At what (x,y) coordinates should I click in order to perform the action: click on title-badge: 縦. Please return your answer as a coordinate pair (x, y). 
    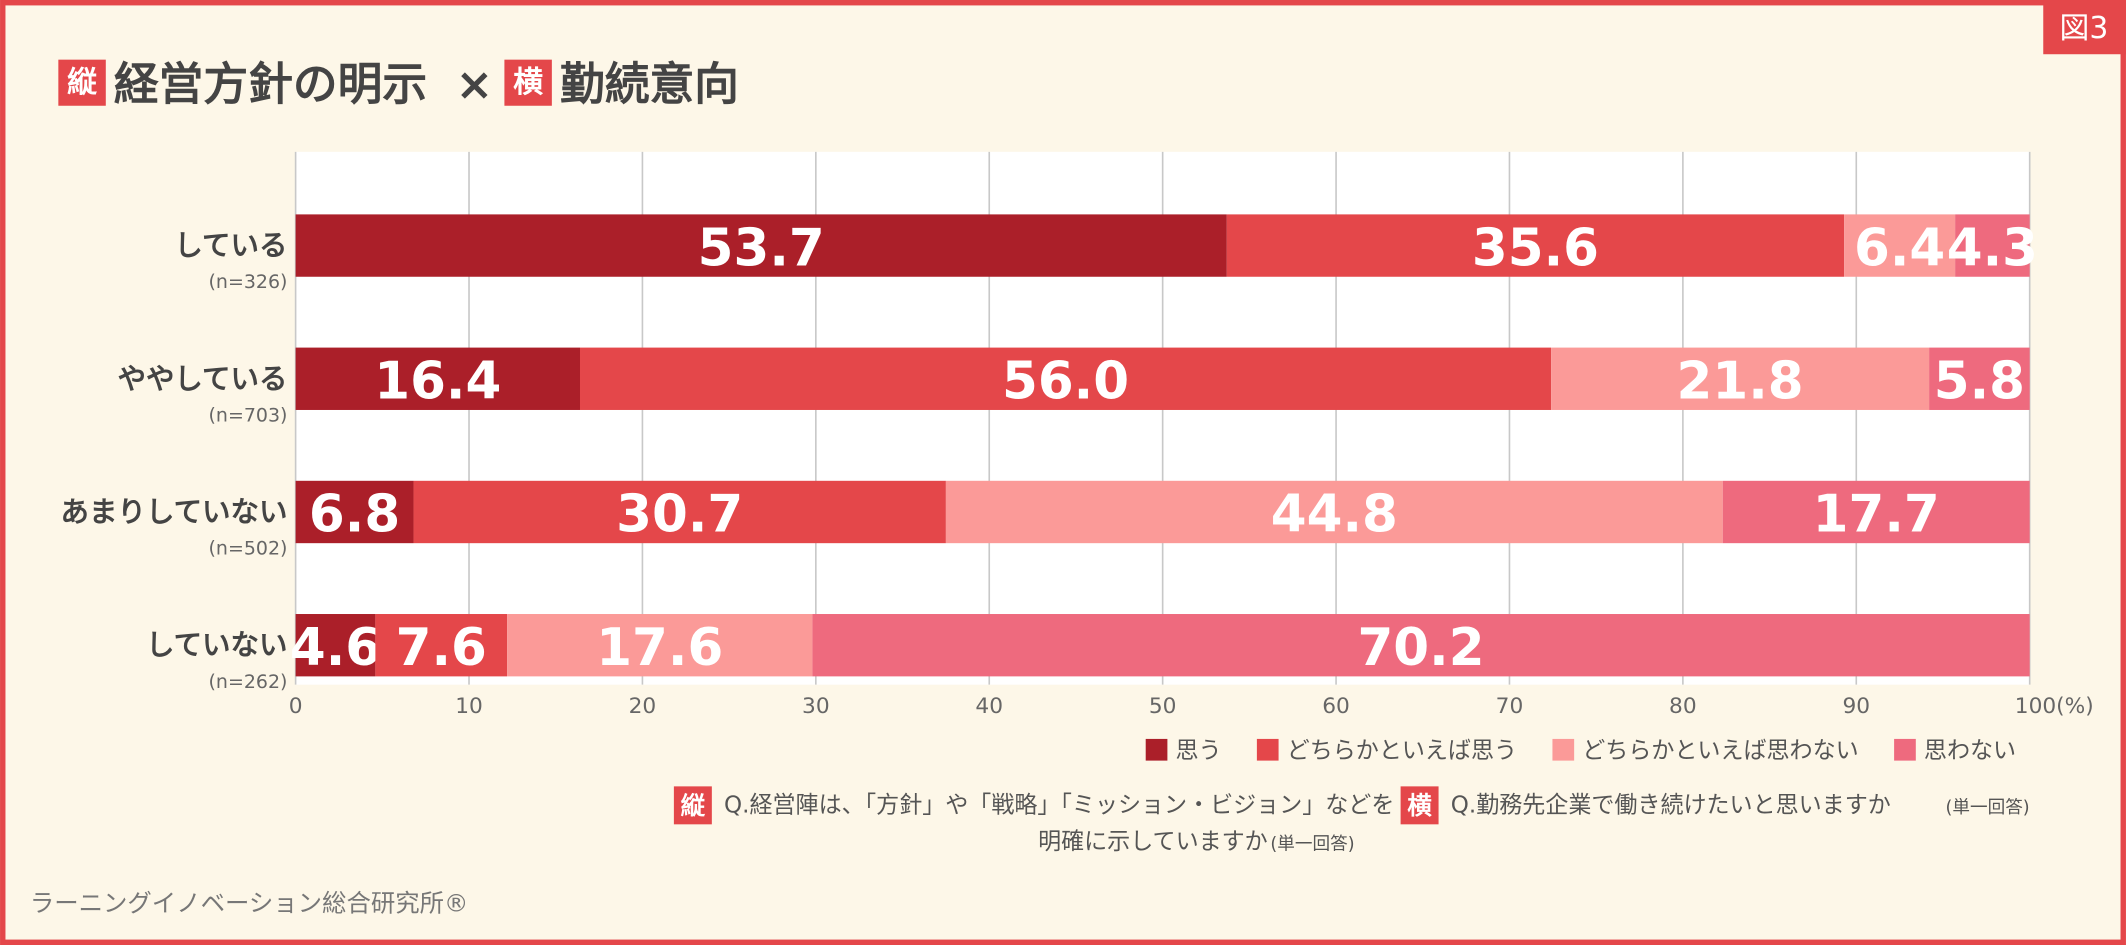
    Looking at the image, I should click on (82, 82).